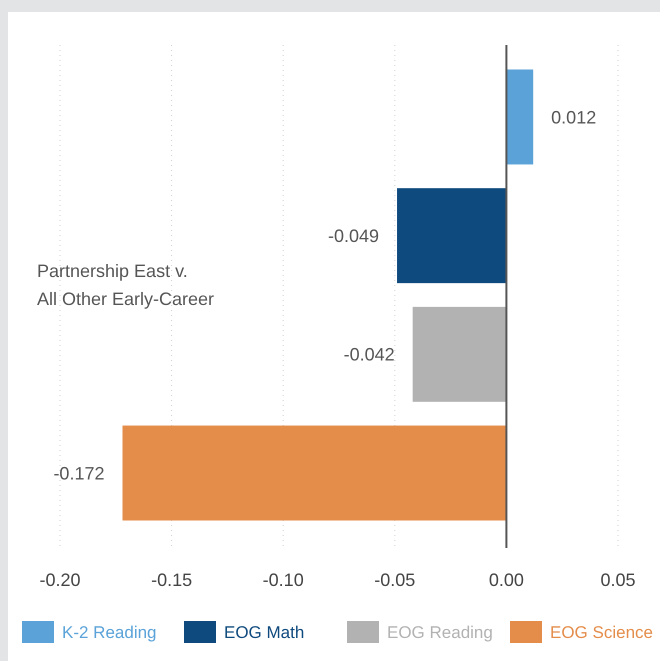 This screenshot has height=661, width=660. I want to click on x-tick-label: 0.05, so click(618, 580).